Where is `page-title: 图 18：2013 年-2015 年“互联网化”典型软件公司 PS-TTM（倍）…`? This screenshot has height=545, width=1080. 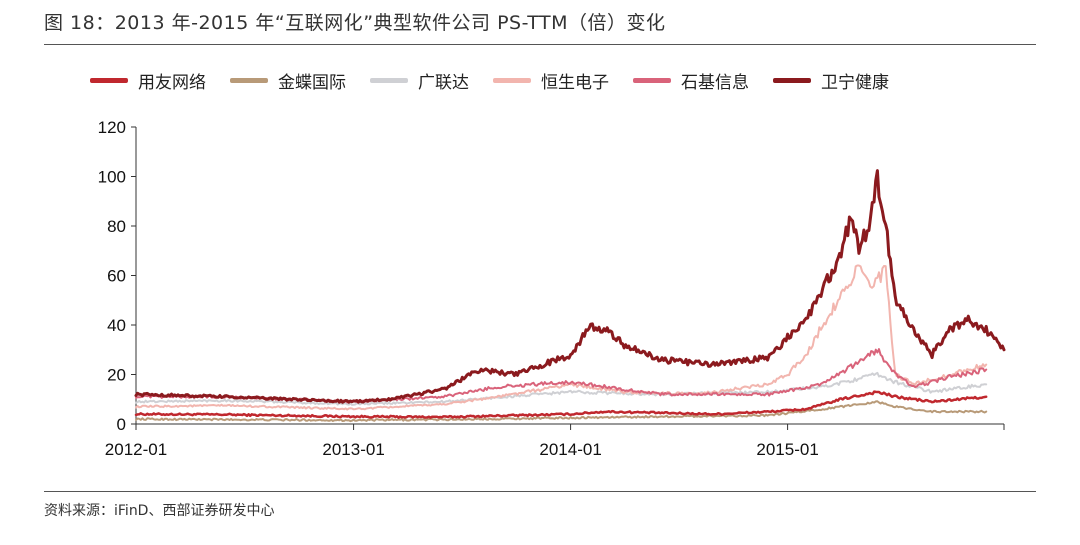 page-title: 图 18：2013 年-2015 年“互联网化”典型软件公司 PS-TTM（倍）… is located at coordinates (355, 23).